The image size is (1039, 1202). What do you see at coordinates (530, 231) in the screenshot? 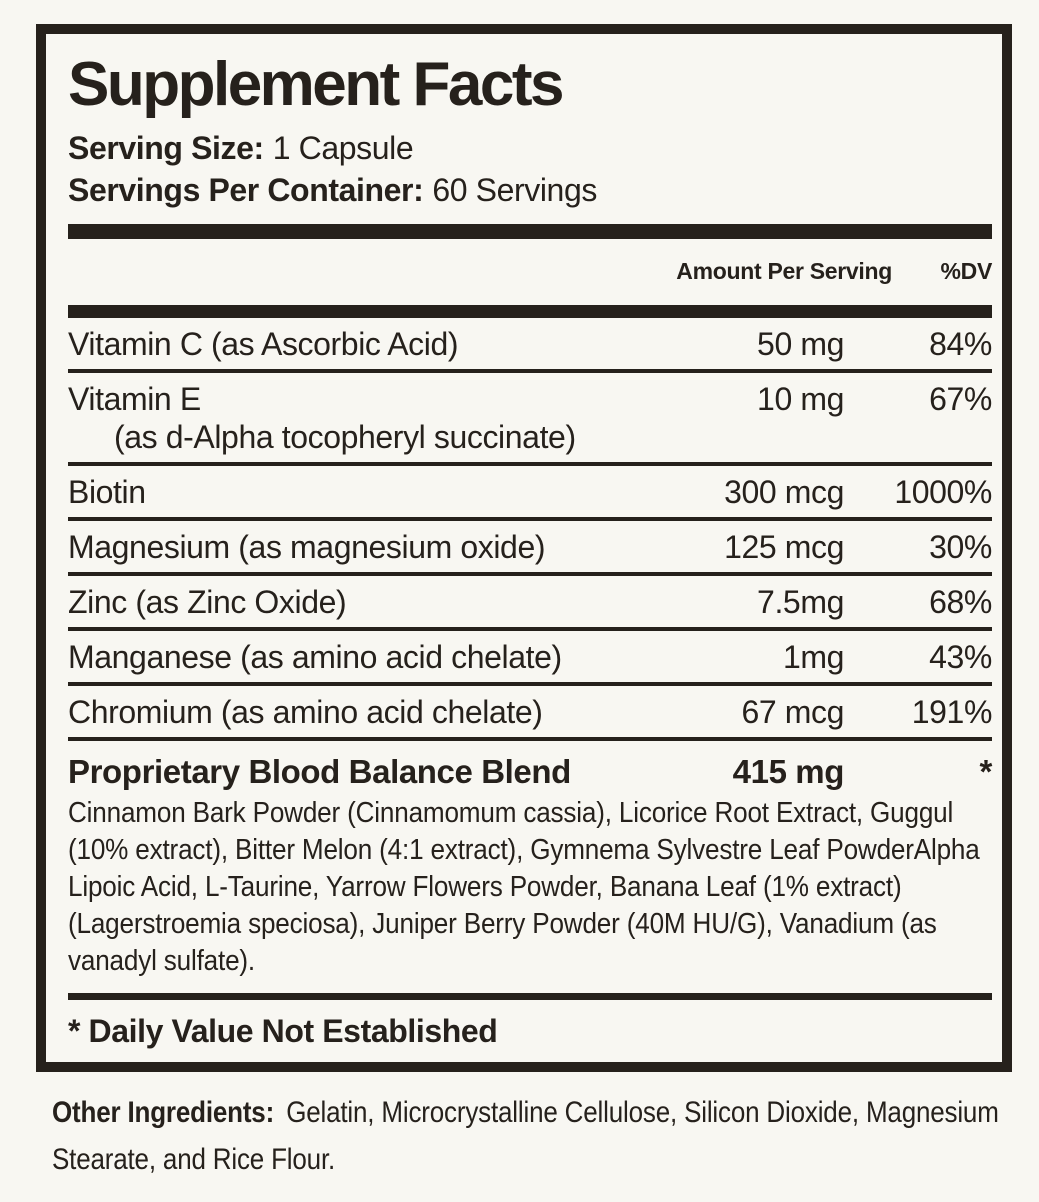
I see `divider-bar-top` at bounding box center [530, 231].